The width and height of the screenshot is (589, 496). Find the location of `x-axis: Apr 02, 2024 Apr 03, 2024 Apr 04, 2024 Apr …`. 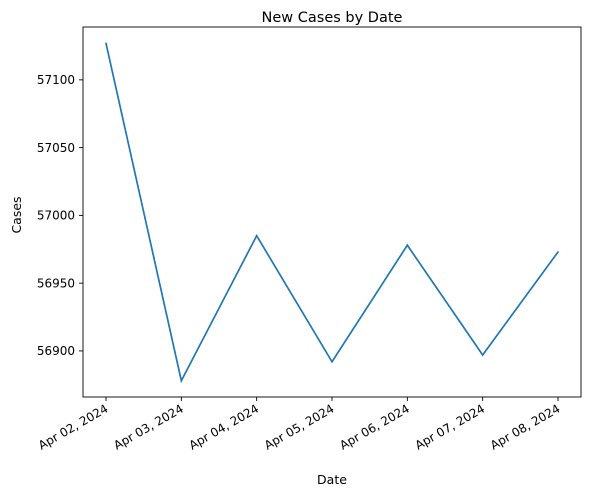

x-axis: Apr 02, 2024 Apr 03, 2024 Apr 04, 2024 Apr … is located at coordinates (299, 425).